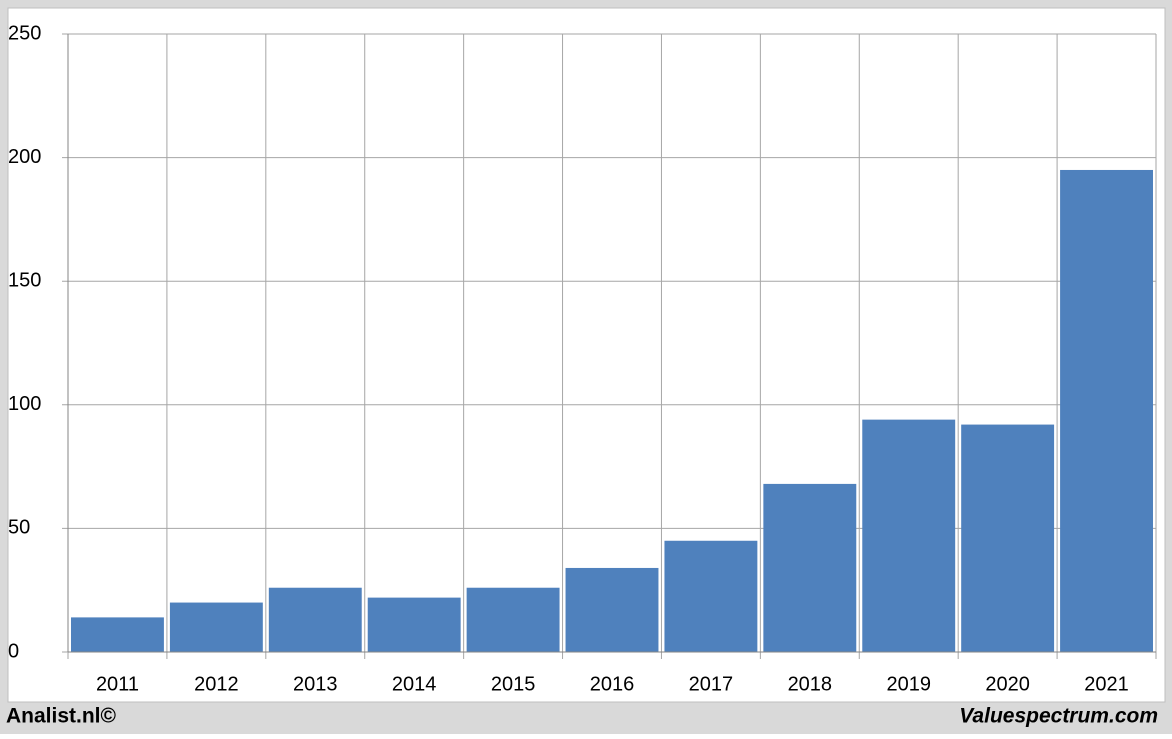 The image size is (1172, 739). Describe the element at coordinates (24, 280) in the screenshot. I see `y-tick-label: 150` at that location.